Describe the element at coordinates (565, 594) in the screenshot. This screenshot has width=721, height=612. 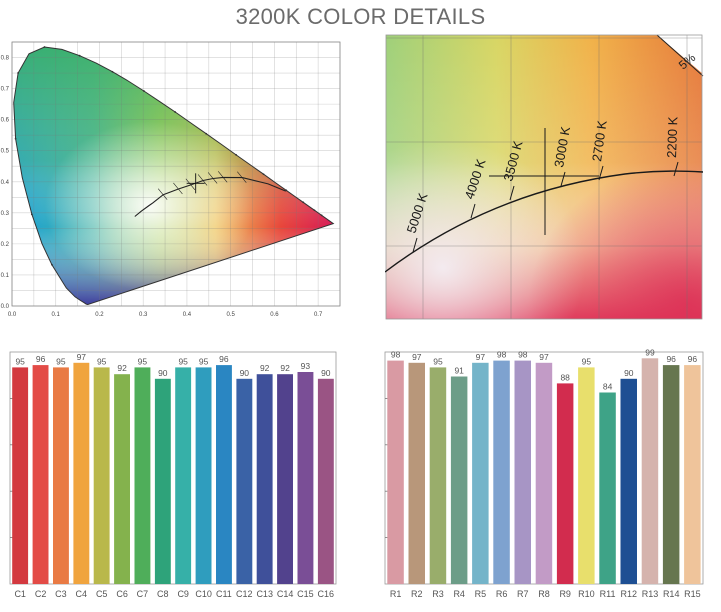
I see `cri-category-label: R9` at that location.